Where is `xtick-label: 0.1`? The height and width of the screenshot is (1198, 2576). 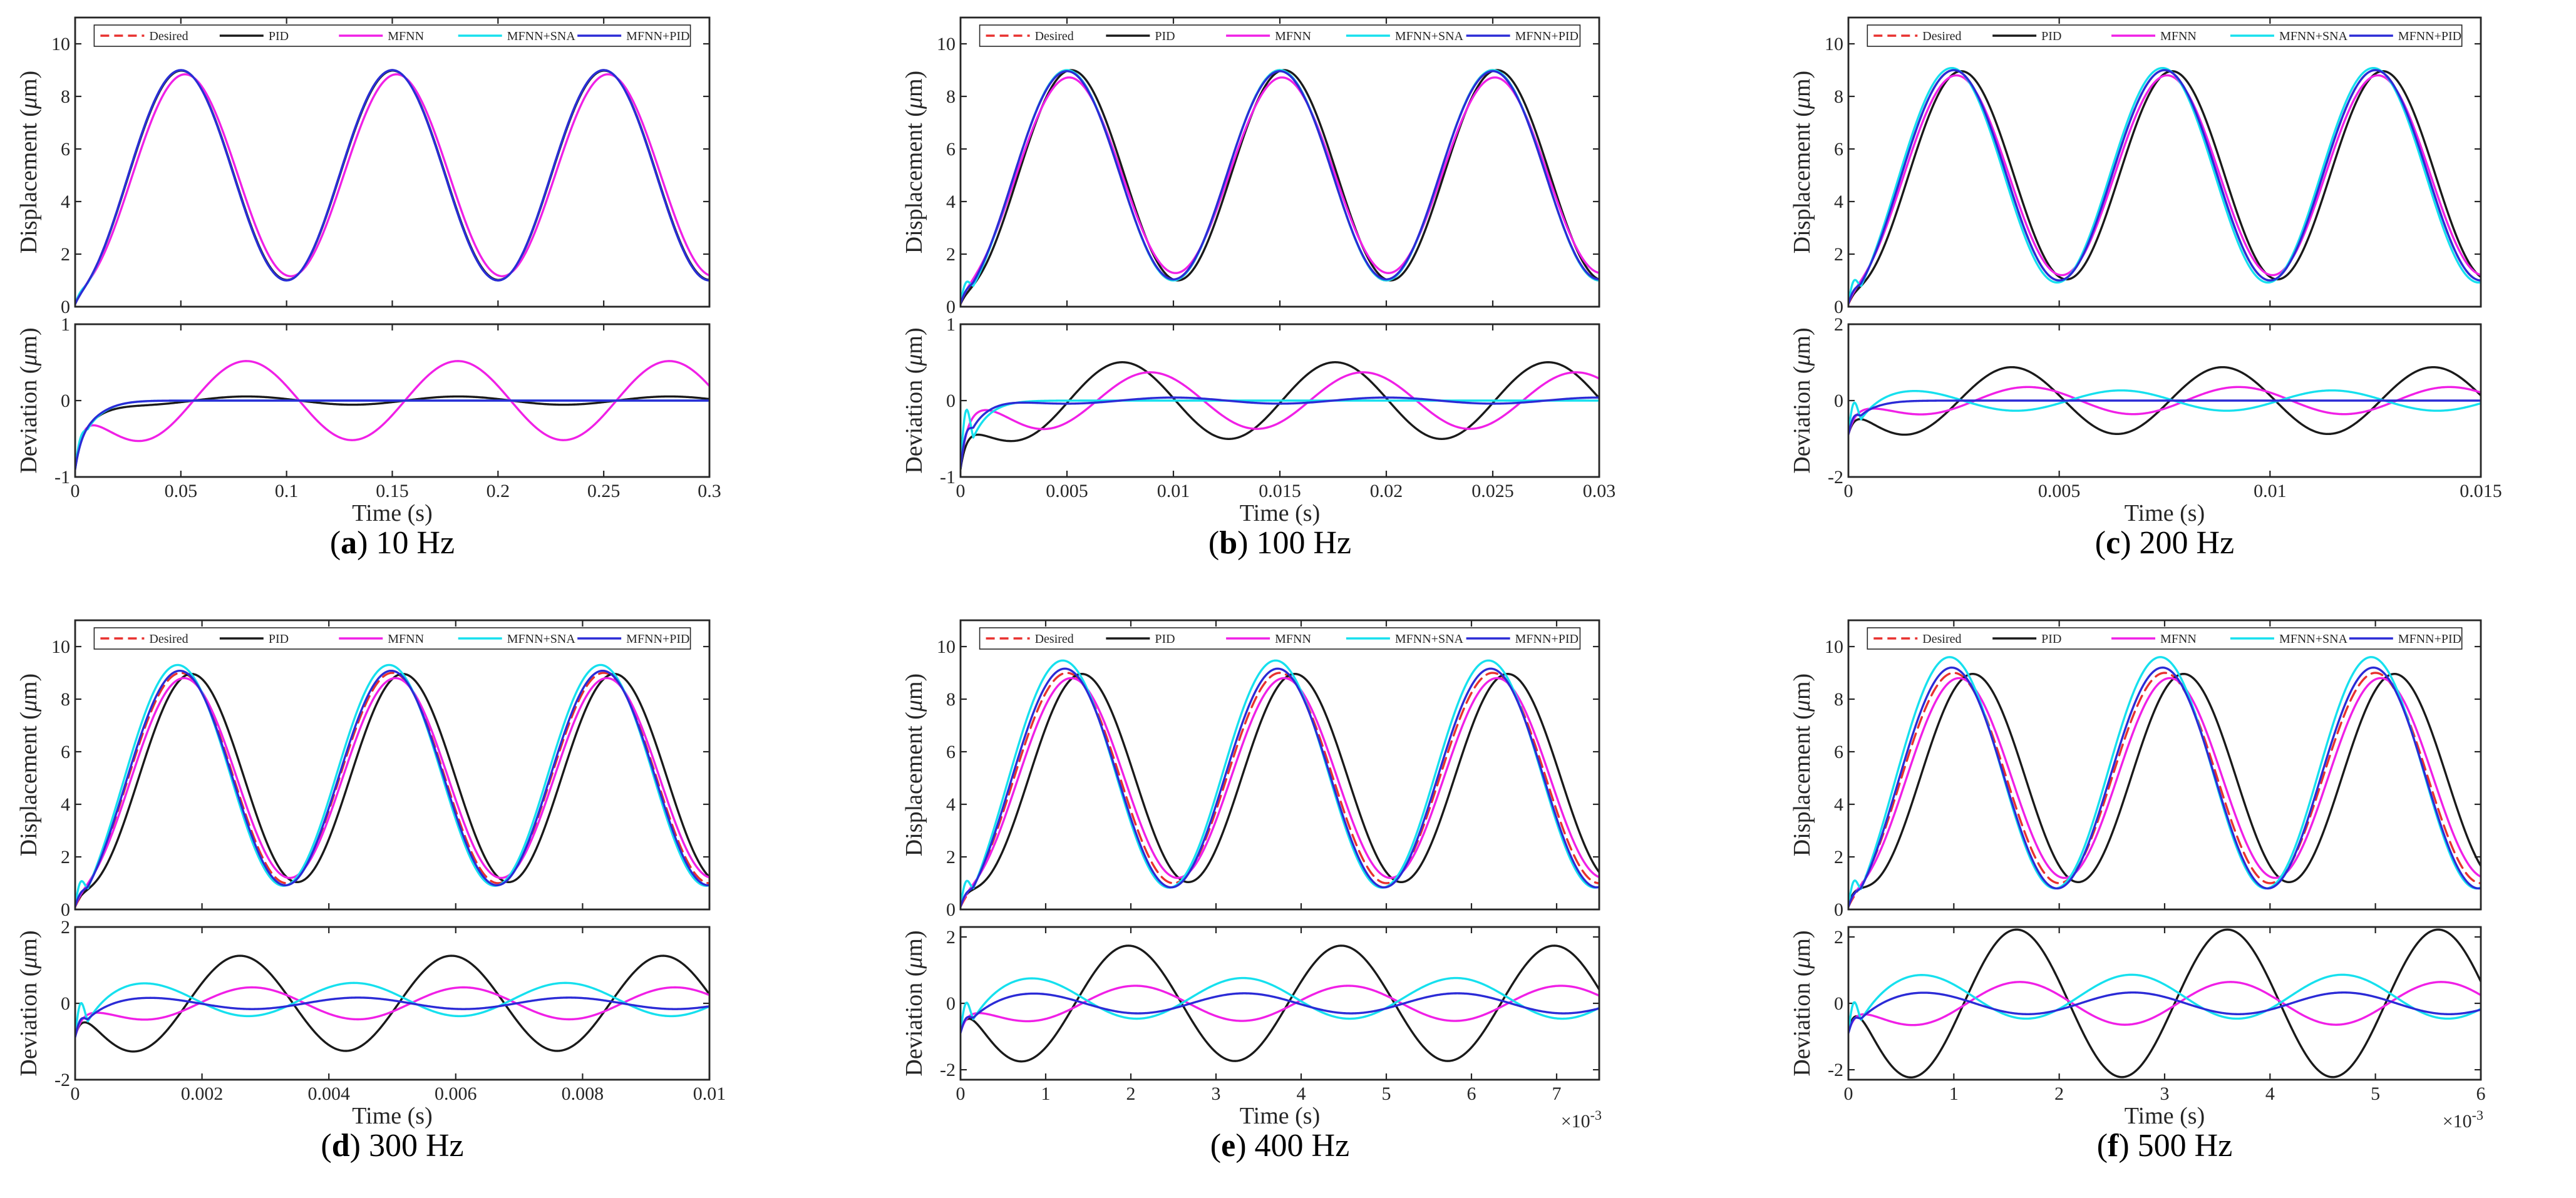
xtick-label: 0.1 is located at coordinates (287, 491).